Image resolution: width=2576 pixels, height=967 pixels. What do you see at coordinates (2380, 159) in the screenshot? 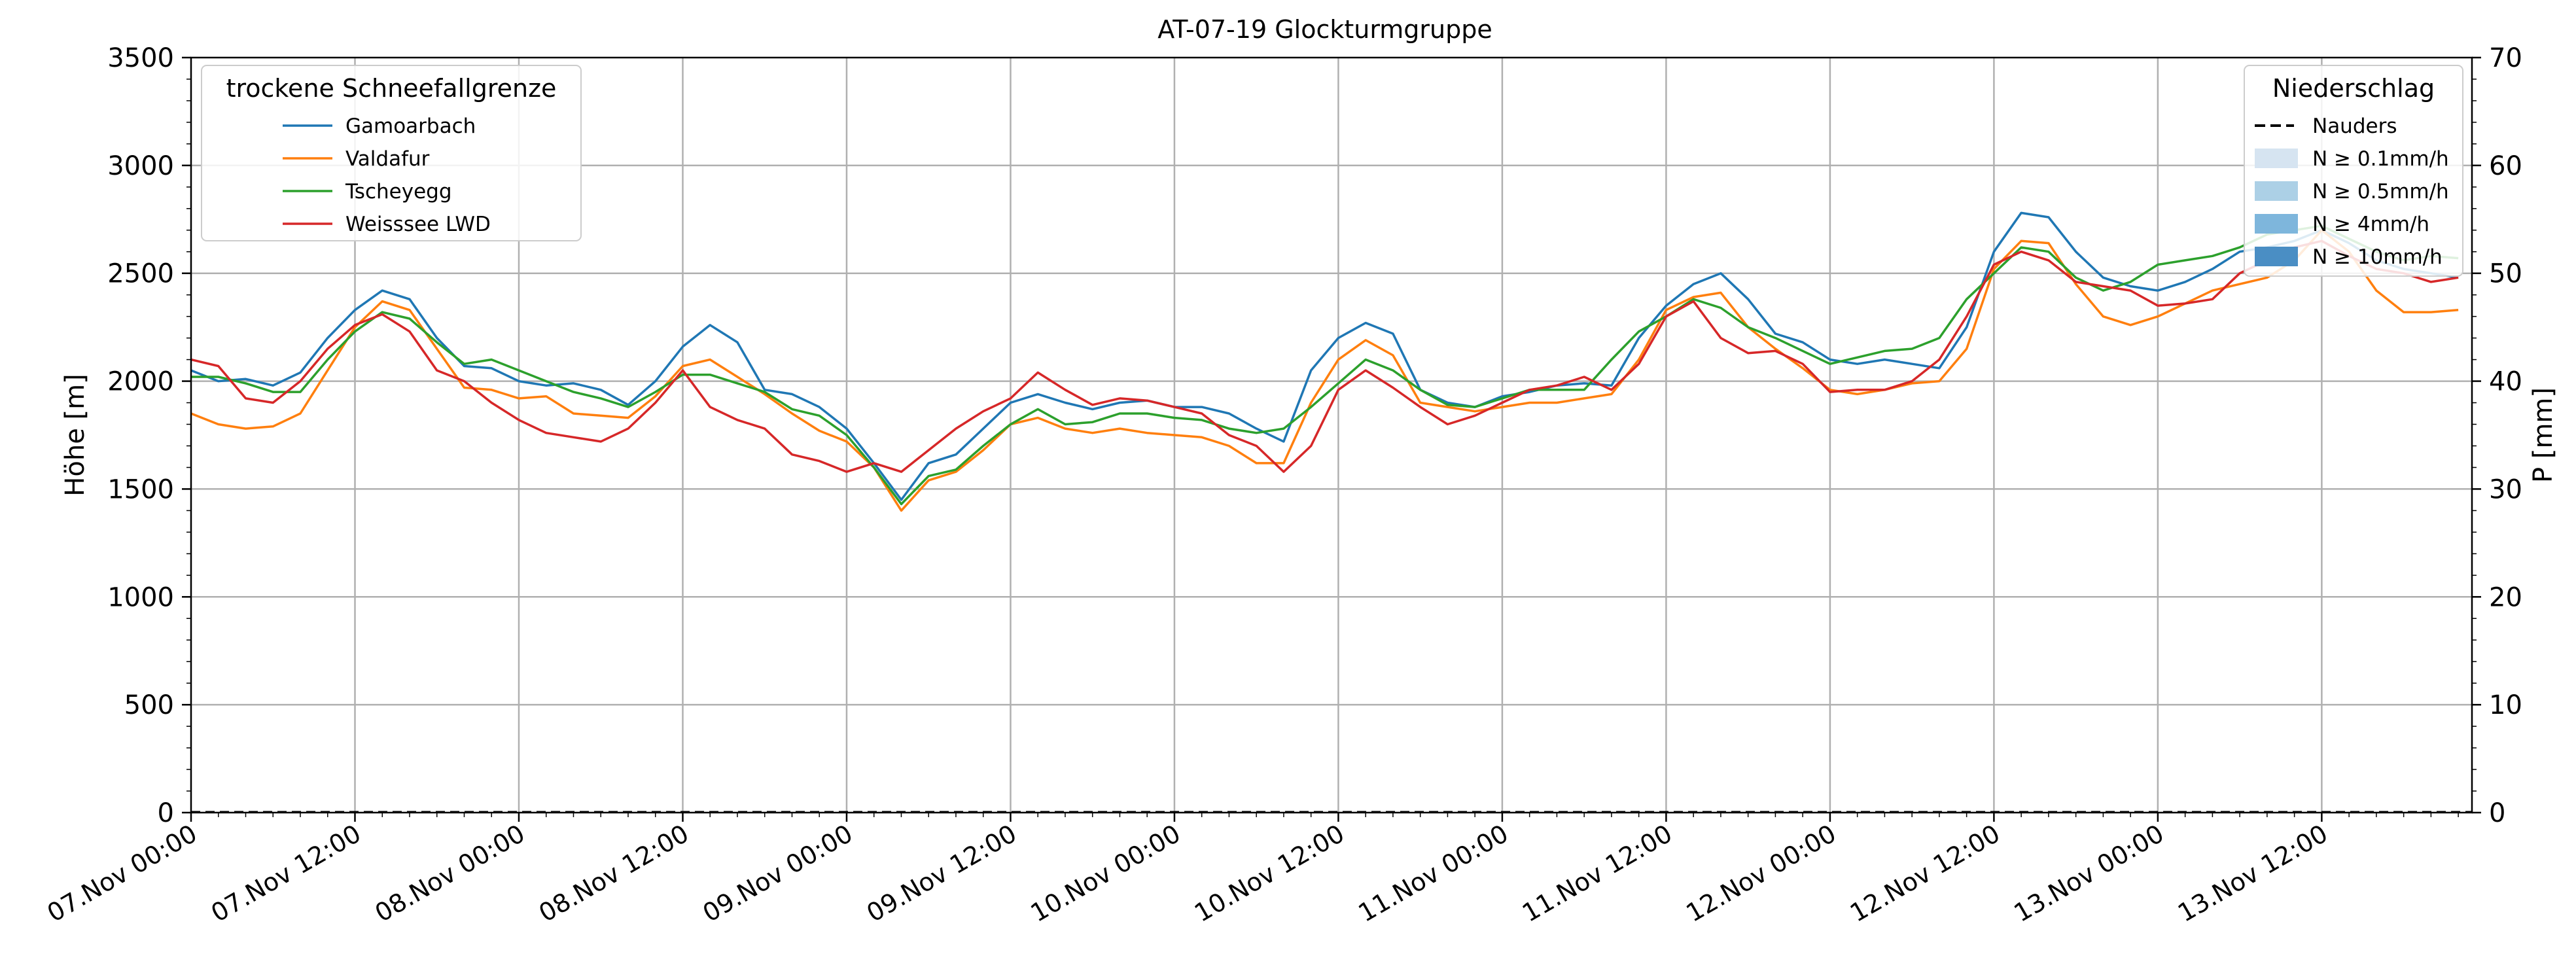
I see `legend-entry: N ≥ 0.1mm/h` at bounding box center [2380, 159].